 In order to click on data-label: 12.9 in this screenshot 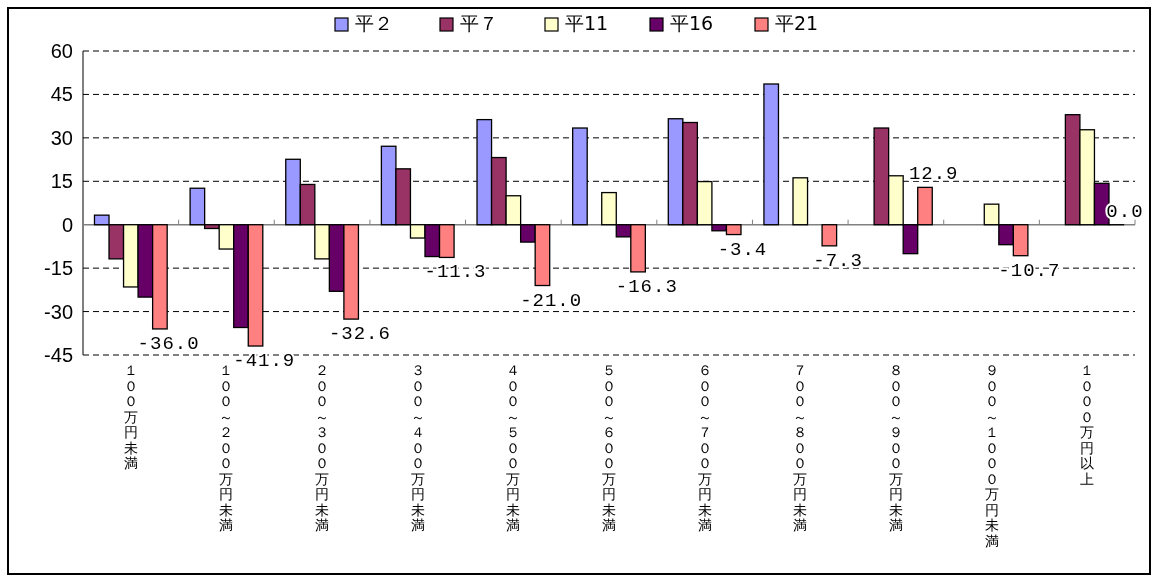, I will do `click(933, 174)`.